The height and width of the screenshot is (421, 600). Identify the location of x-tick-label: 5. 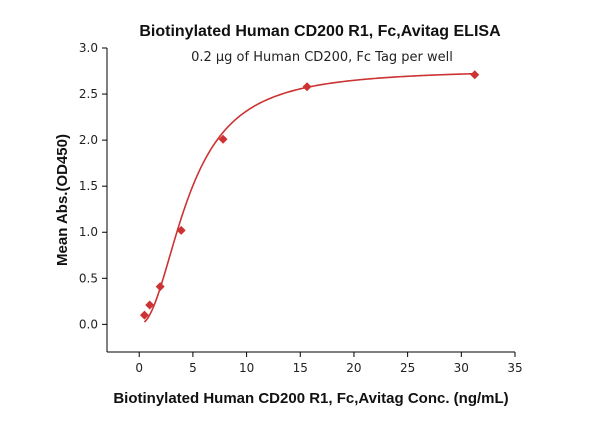
(193, 368).